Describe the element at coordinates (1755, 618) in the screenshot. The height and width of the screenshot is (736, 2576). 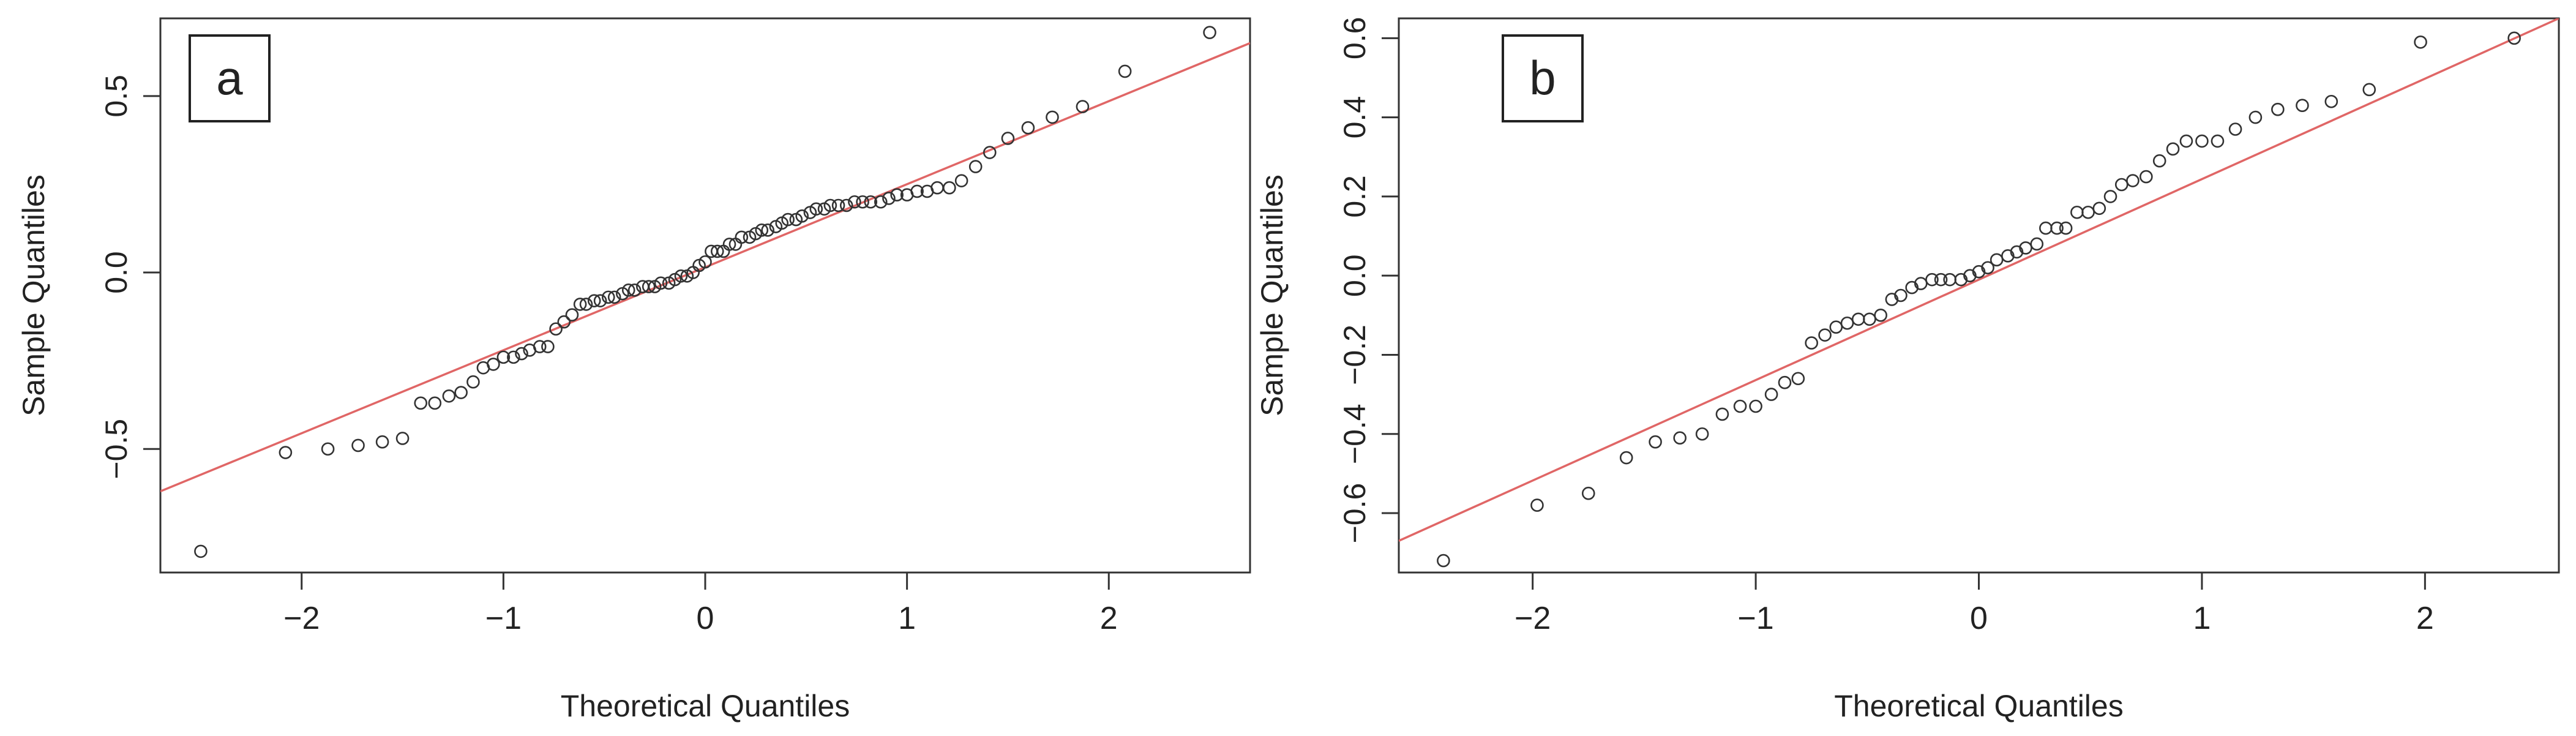
I see `x-tick-label: −1` at that location.